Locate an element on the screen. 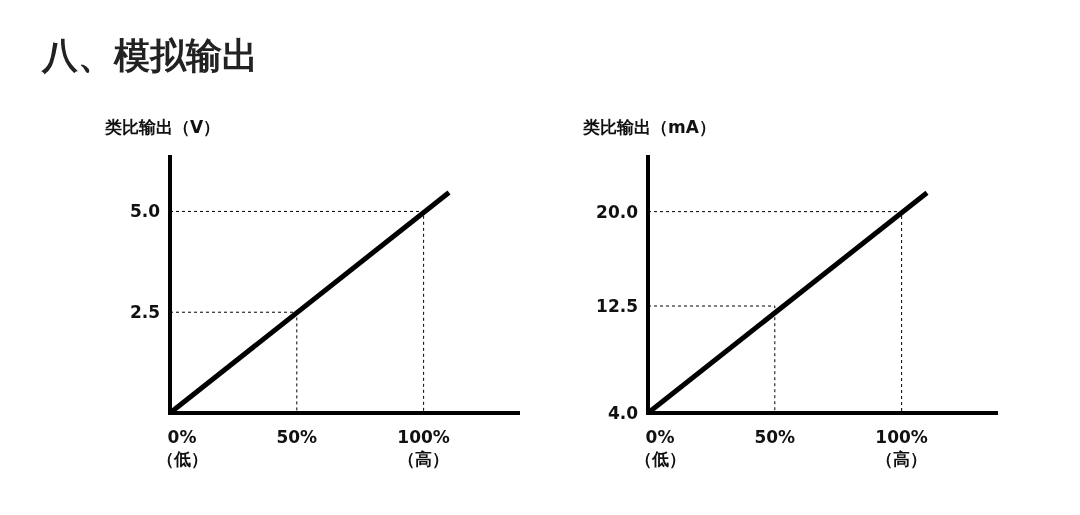  y-axis-title: 类比输出（V） is located at coordinates (162, 127).